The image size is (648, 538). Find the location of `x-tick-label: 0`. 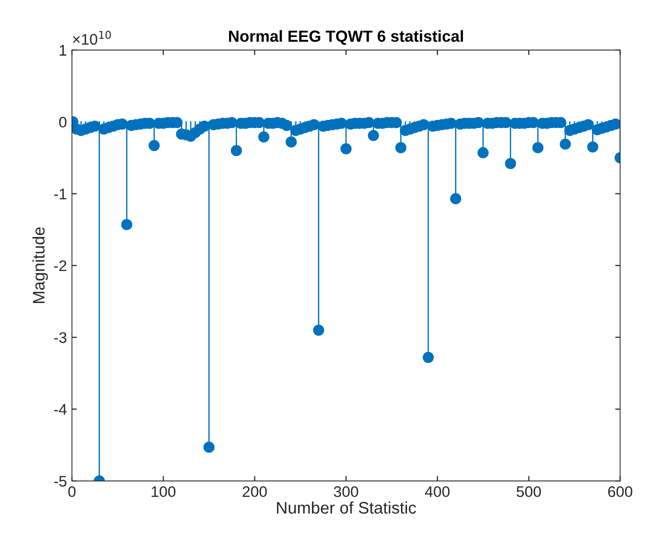

x-tick-label: 0 is located at coordinates (72, 492).